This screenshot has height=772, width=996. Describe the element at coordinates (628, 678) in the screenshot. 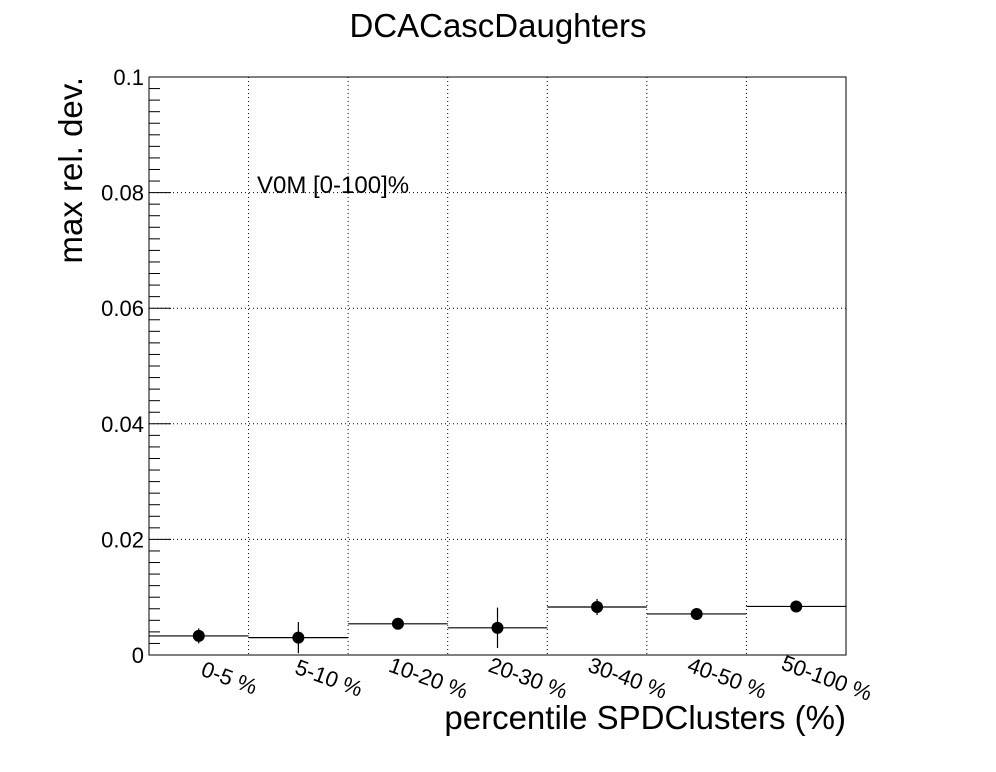

I see `x-tick-label: 30-40 %` at that location.